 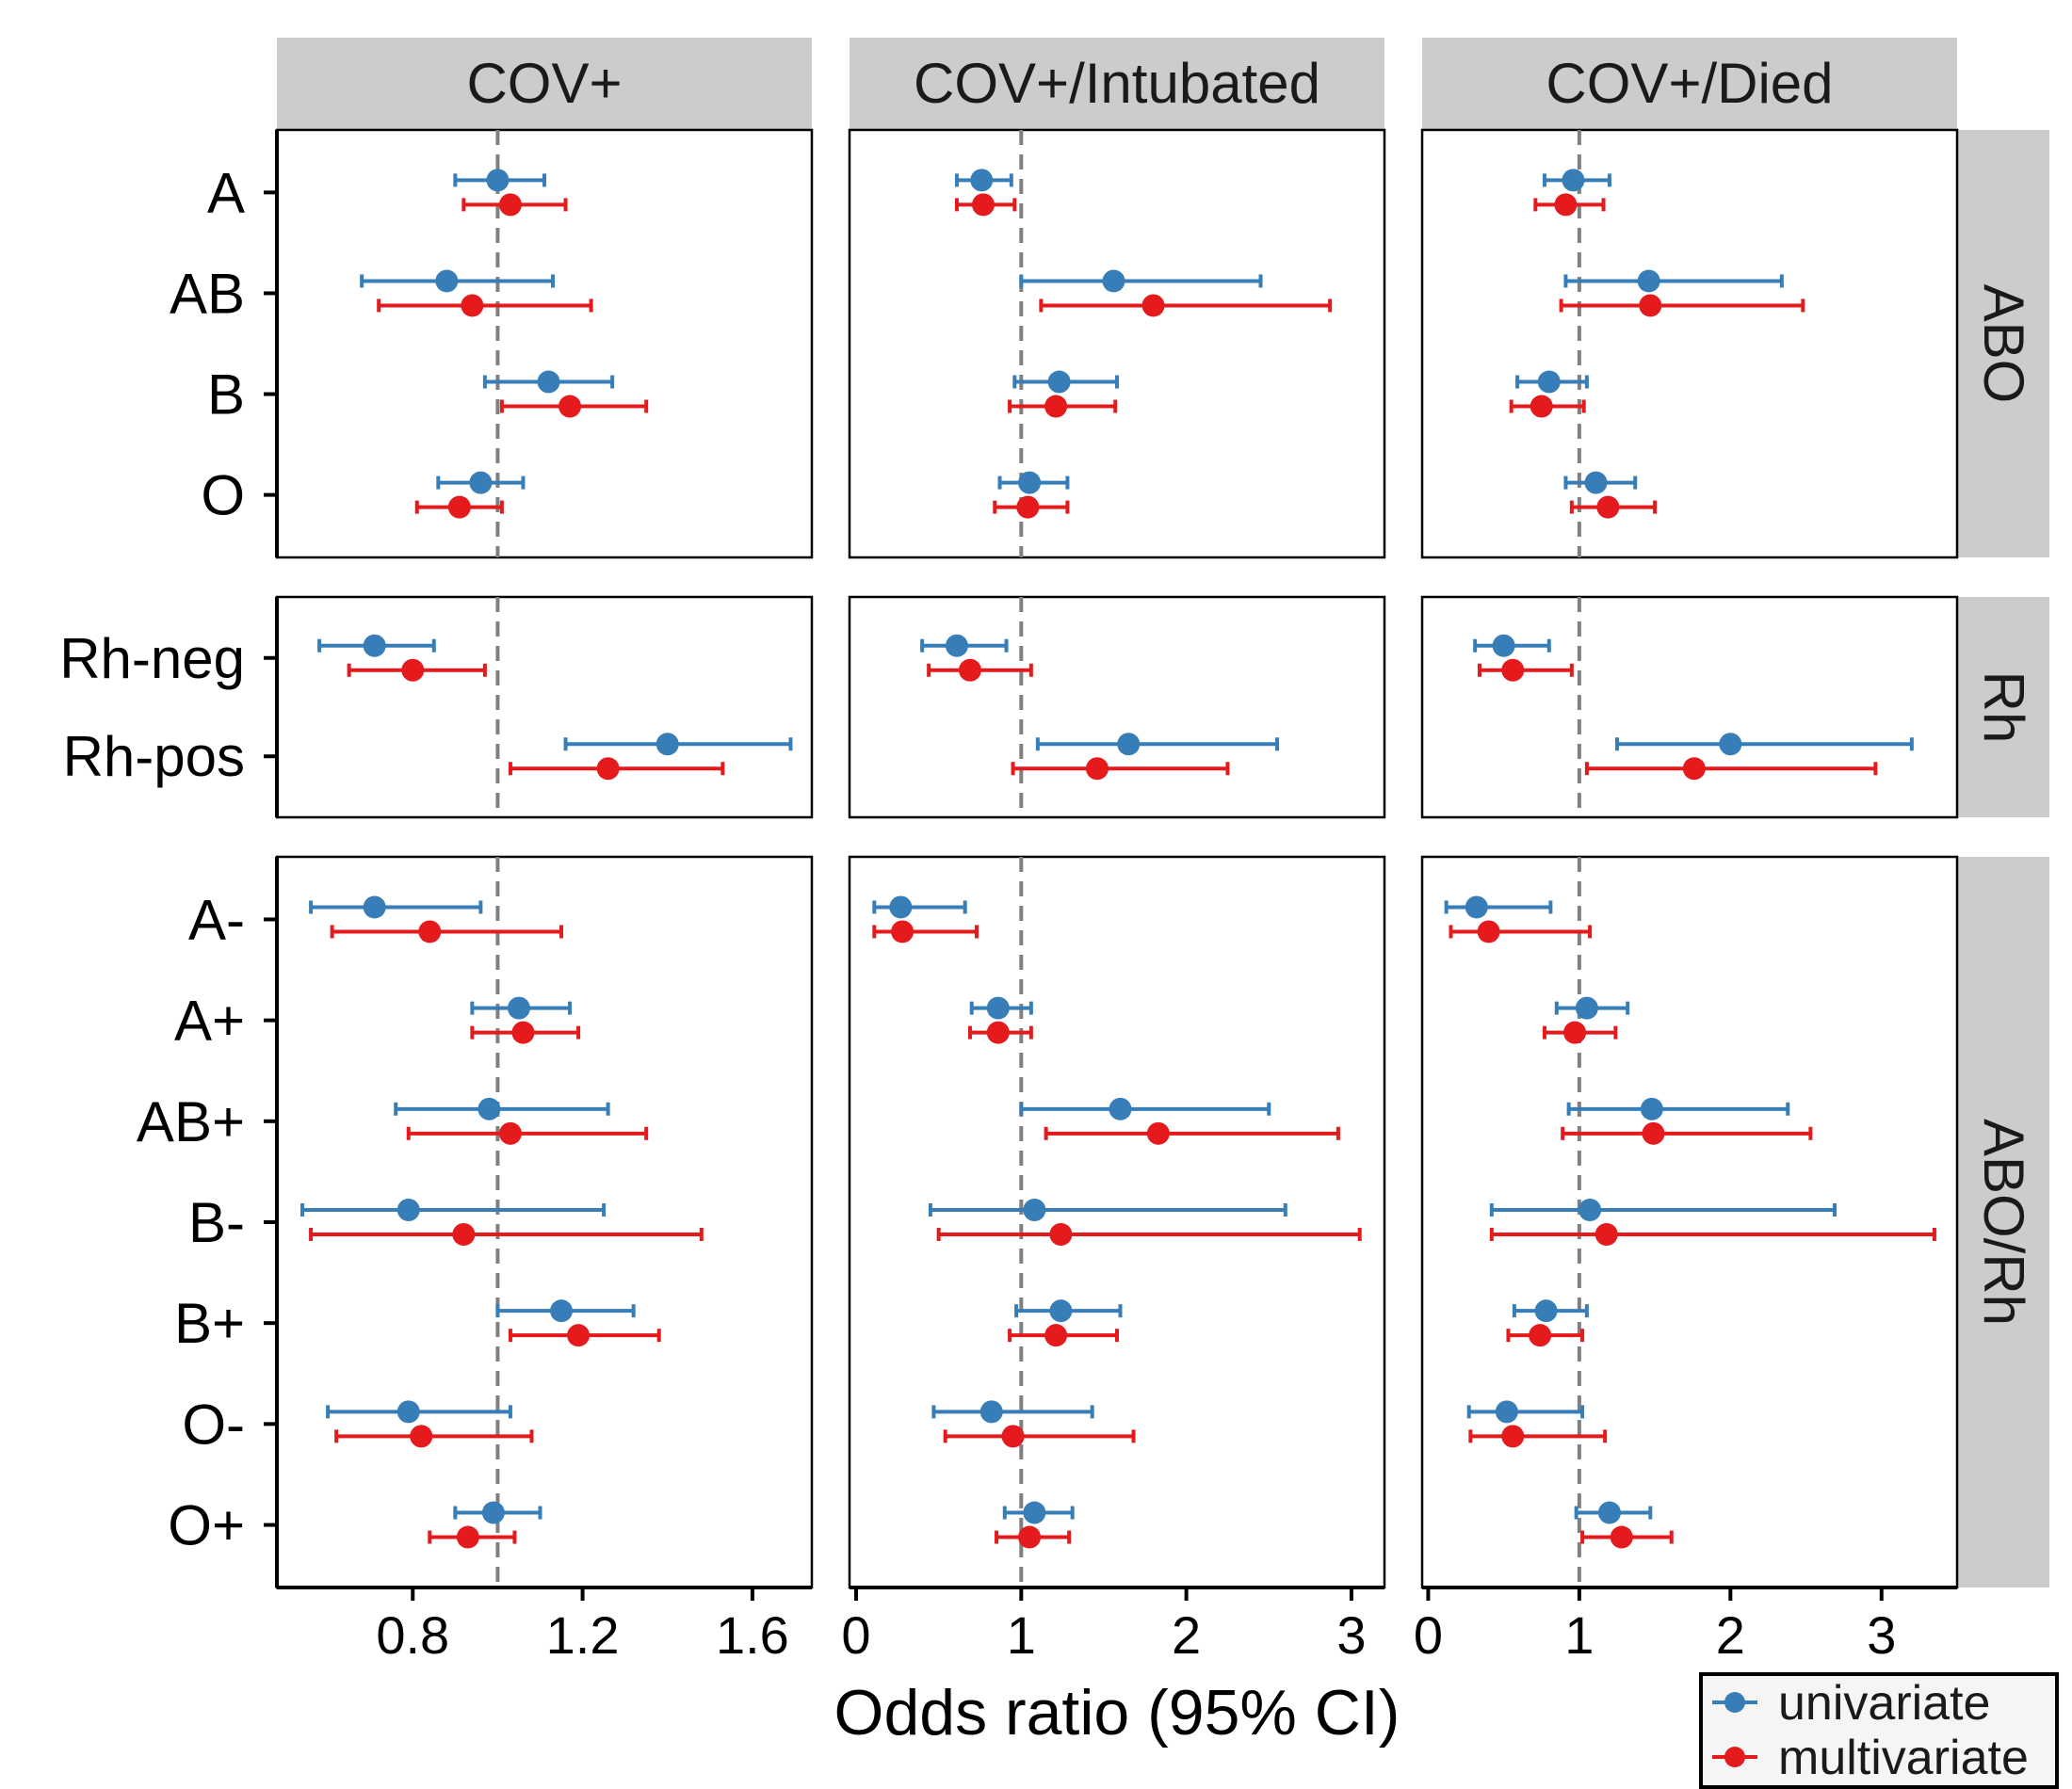 I want to click on column-strip-label: COV+/Died, so click(x=1689, y=83).